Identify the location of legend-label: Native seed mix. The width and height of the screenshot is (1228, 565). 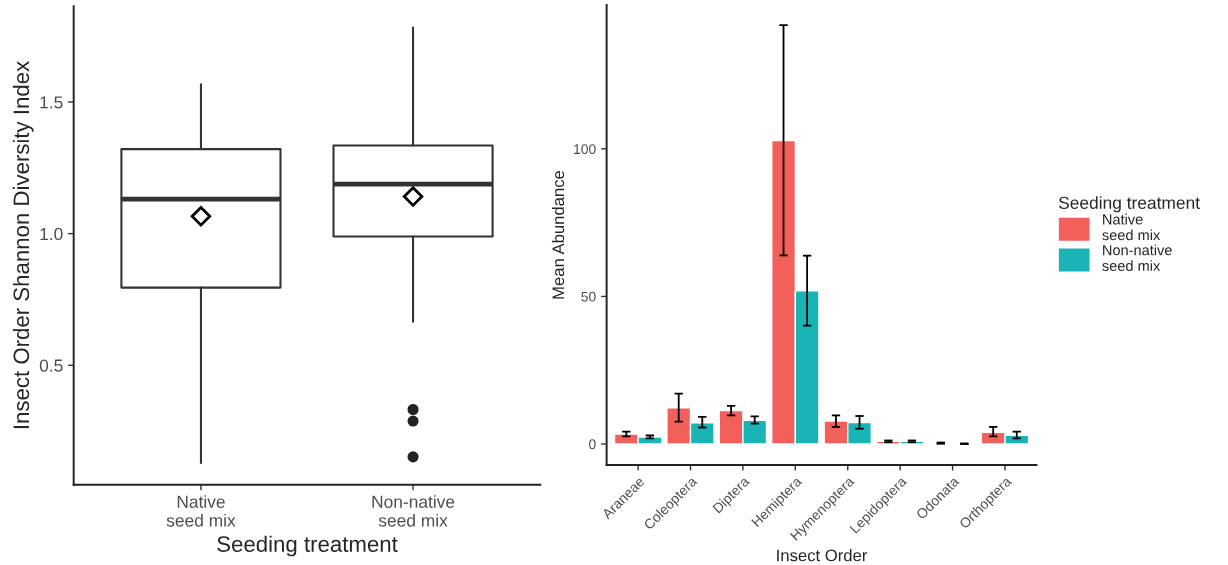
(1131, 227).